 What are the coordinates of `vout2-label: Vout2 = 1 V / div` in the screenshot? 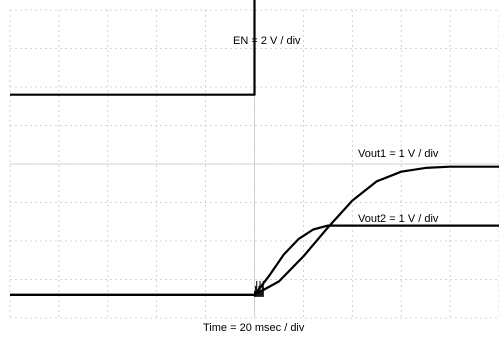 It's located at (398, 219).